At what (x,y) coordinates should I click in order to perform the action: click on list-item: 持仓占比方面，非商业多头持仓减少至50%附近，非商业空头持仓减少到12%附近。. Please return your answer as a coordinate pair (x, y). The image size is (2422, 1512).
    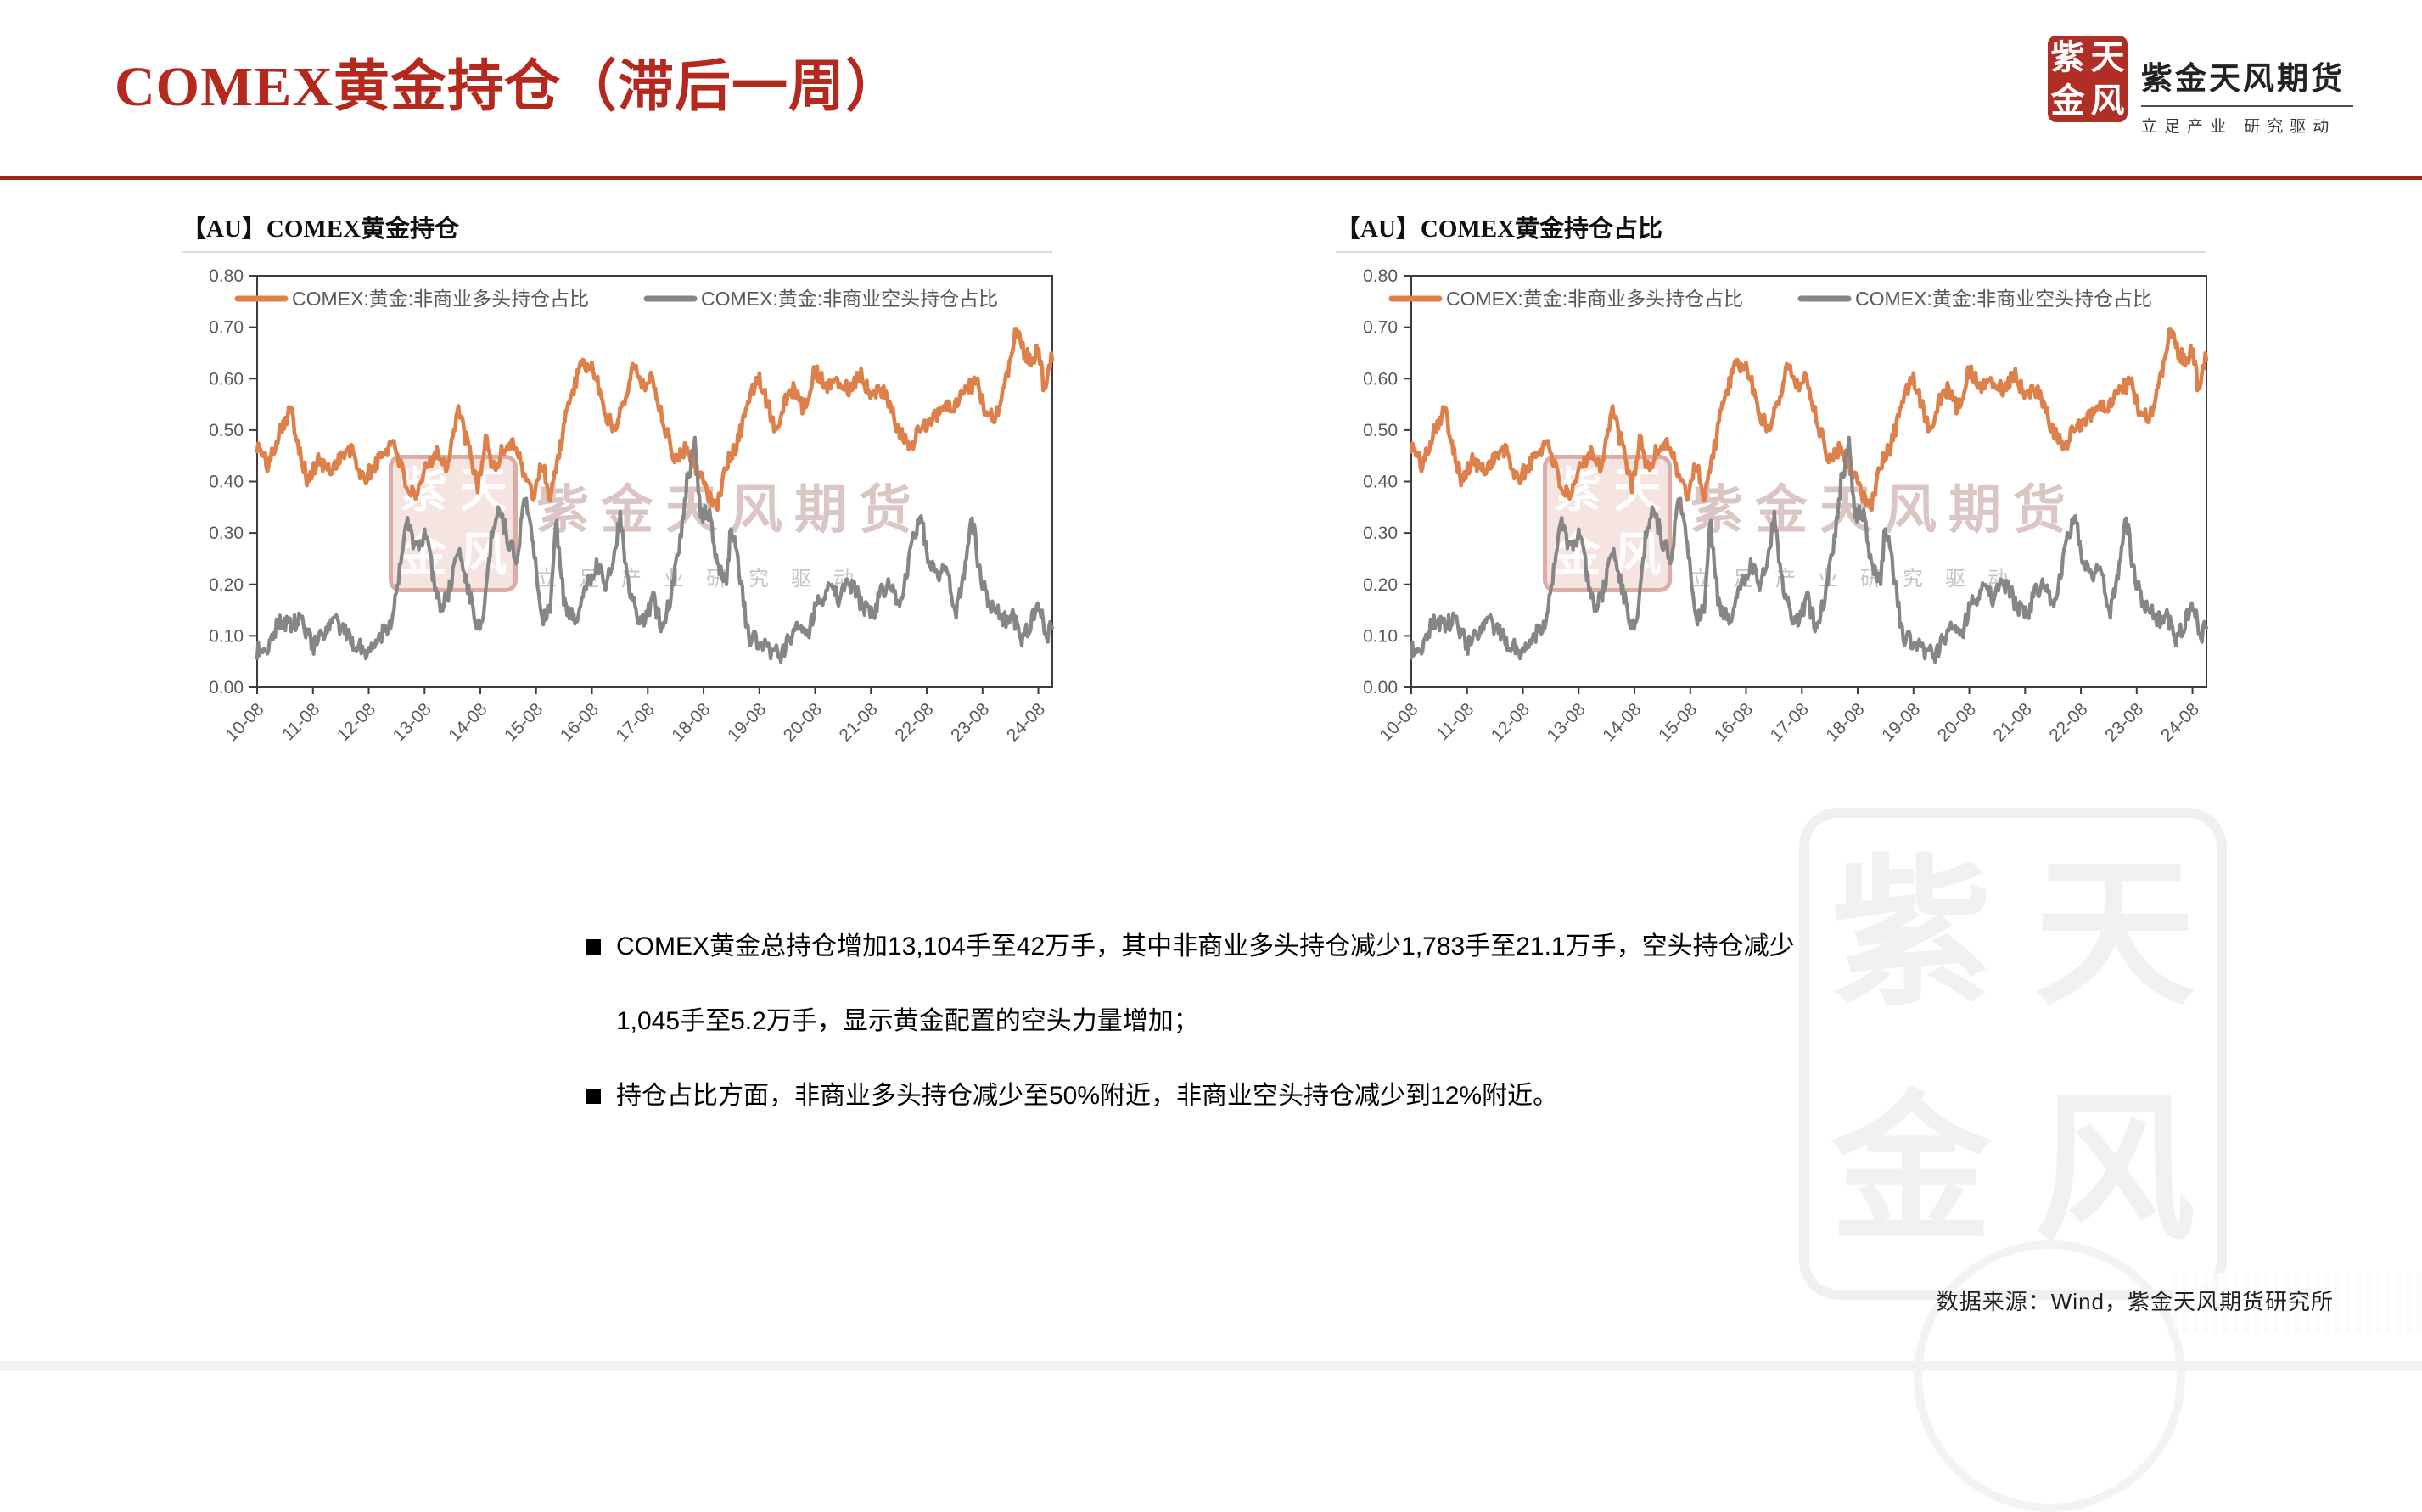
    Looking at the image, I should click on (1197, 1097).